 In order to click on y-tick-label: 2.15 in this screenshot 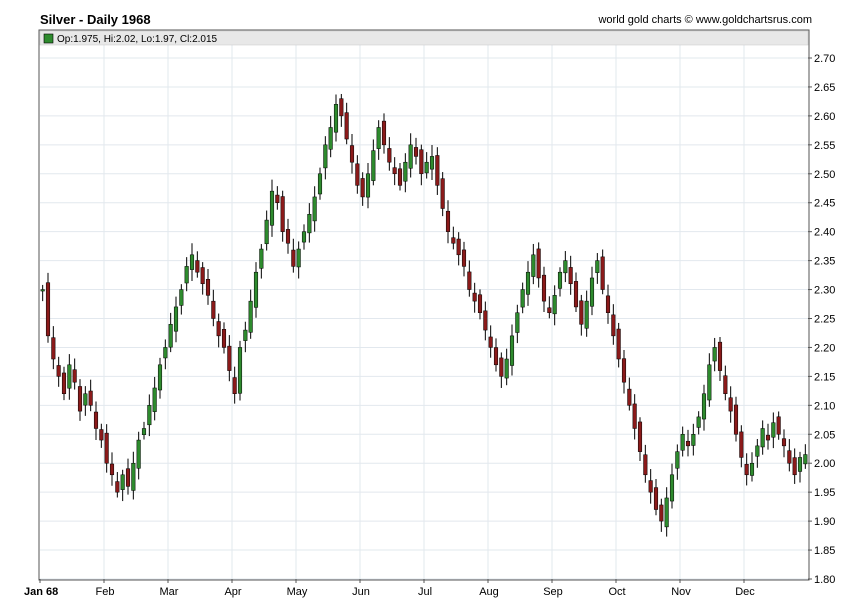, I will do `click(824, 377)`.